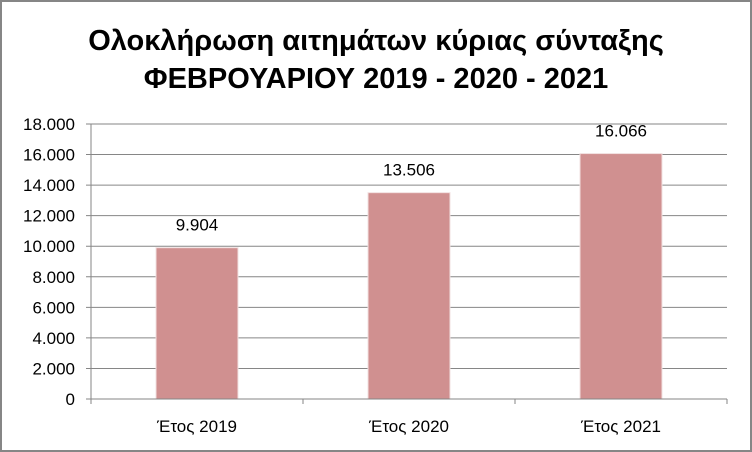 The image size is (752, 452). I want to click on y-tick-label: 4.000, so click(53, 338).